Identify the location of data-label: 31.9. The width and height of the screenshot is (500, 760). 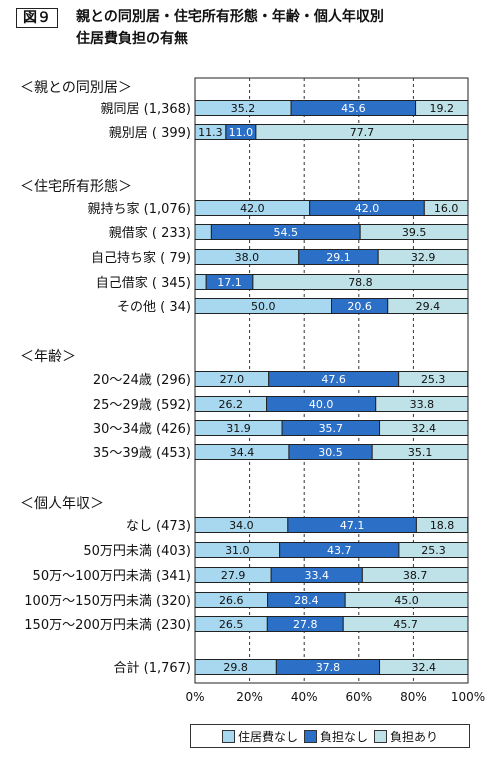
(238, 428).